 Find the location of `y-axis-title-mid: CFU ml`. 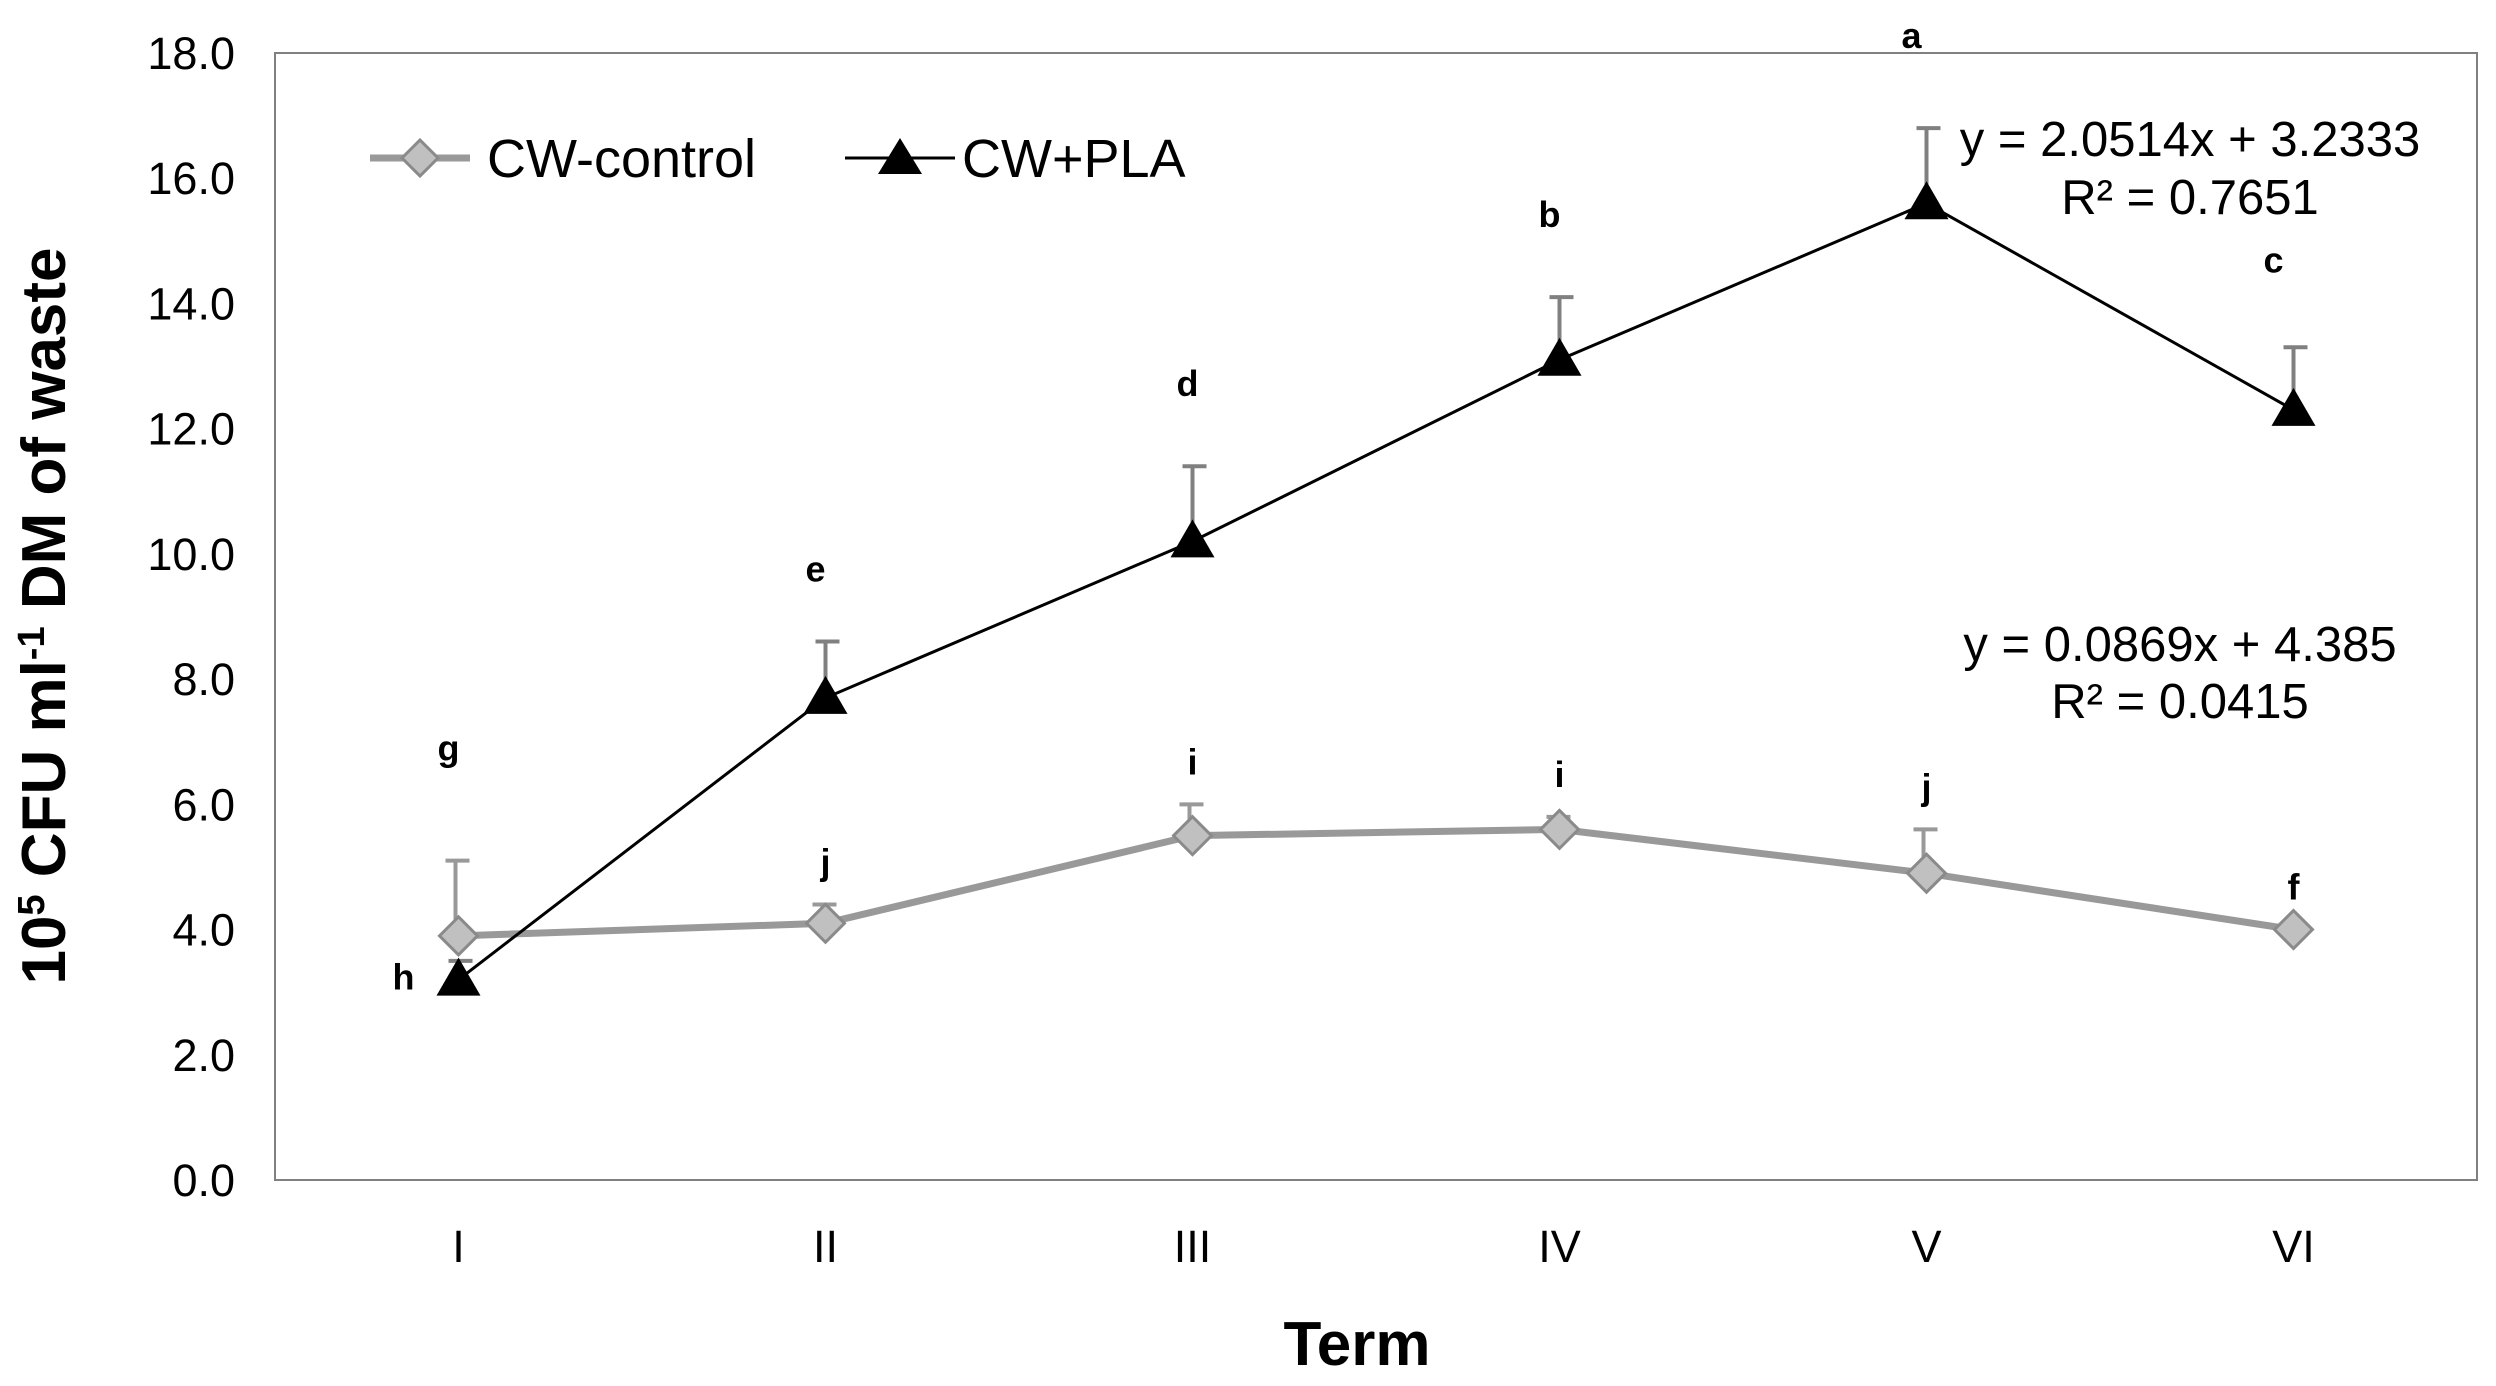

y-axis-title-mid: CFU ml is located at coordinates (44, 777).